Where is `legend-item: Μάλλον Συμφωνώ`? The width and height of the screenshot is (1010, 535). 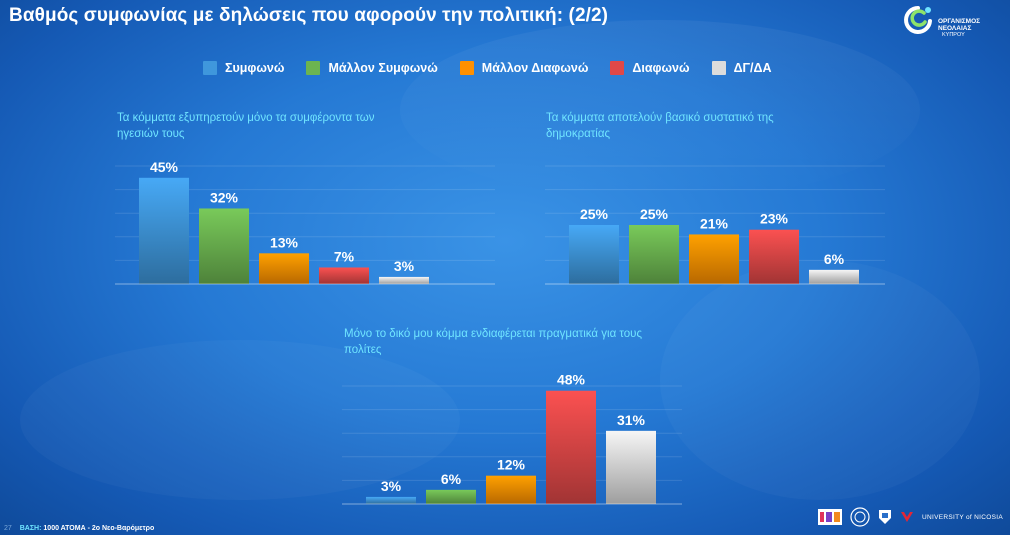 legend-item: Μάλλον Συμφωνώ is located at coordinates (372, 68).